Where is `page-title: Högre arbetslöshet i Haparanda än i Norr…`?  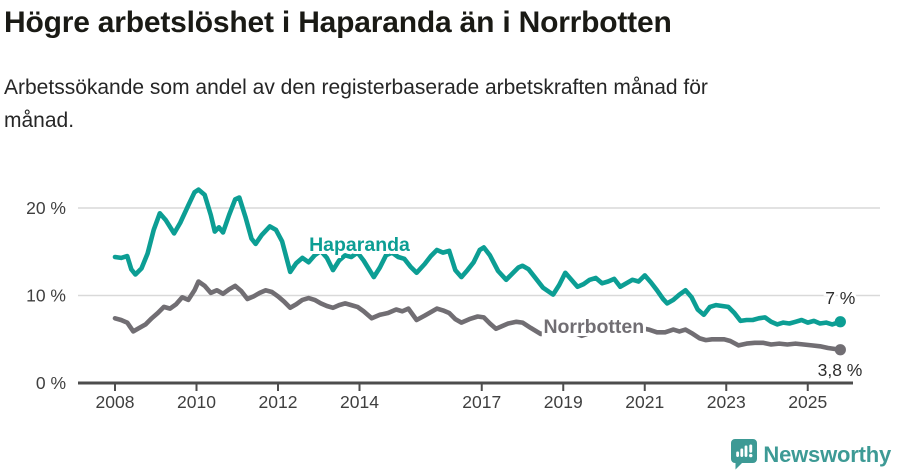 page-title: Högre arbetslöshet i Haparanda än i Norr… is located at coordinates (338, 22).